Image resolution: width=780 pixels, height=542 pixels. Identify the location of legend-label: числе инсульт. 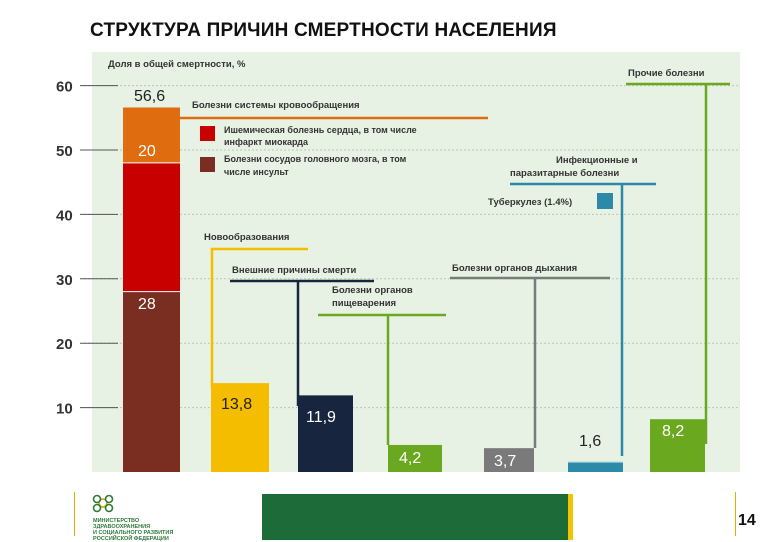
(256, 172).